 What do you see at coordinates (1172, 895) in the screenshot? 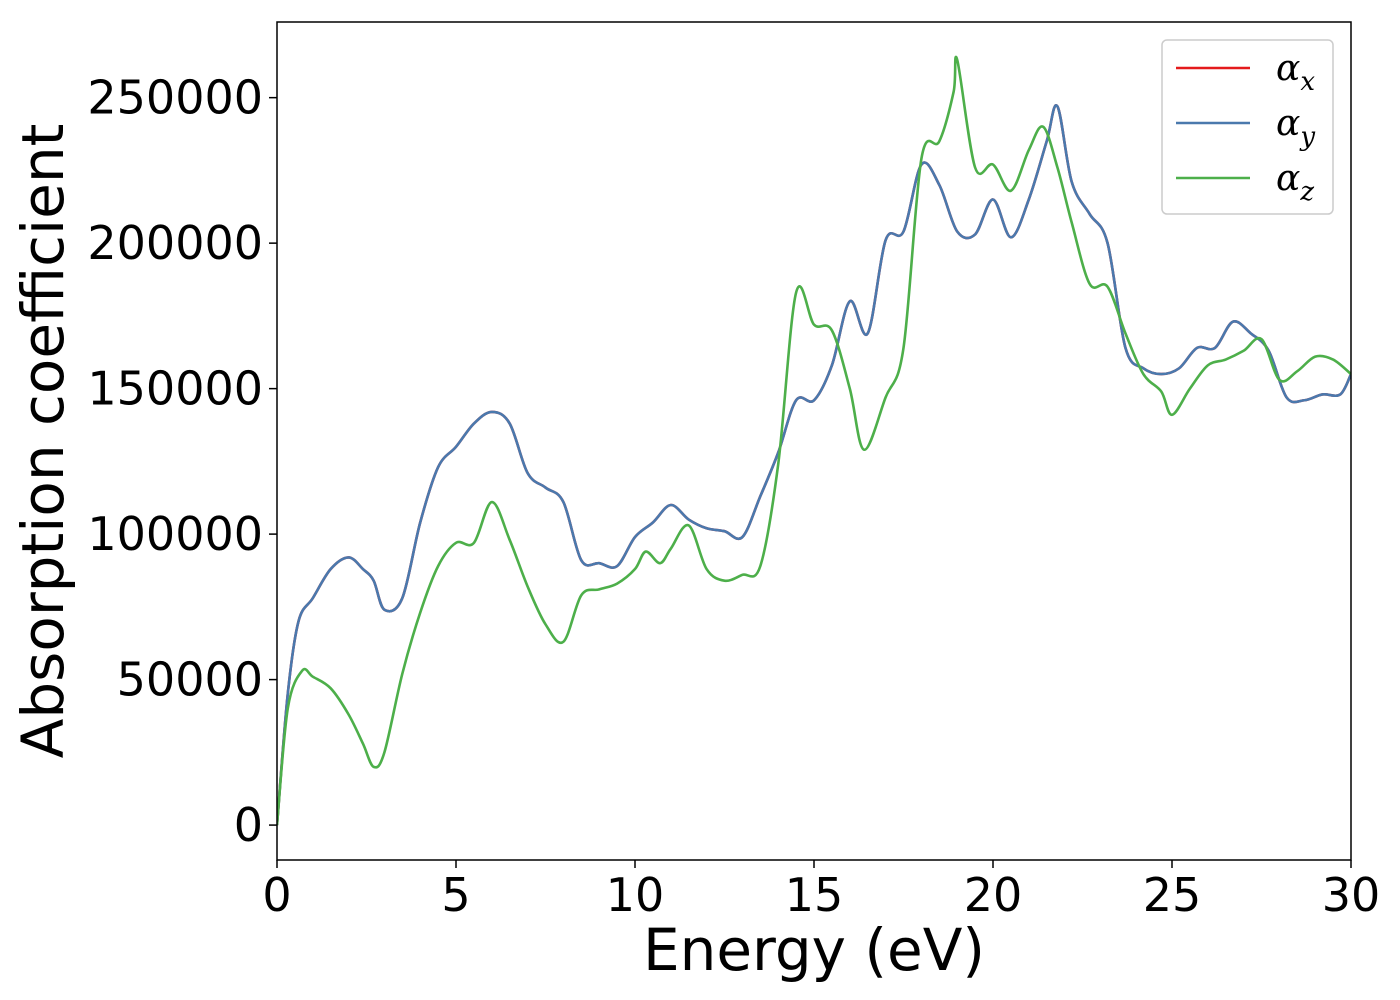
I see `x-tick-label: 25` at bounding box center [1172, 895].